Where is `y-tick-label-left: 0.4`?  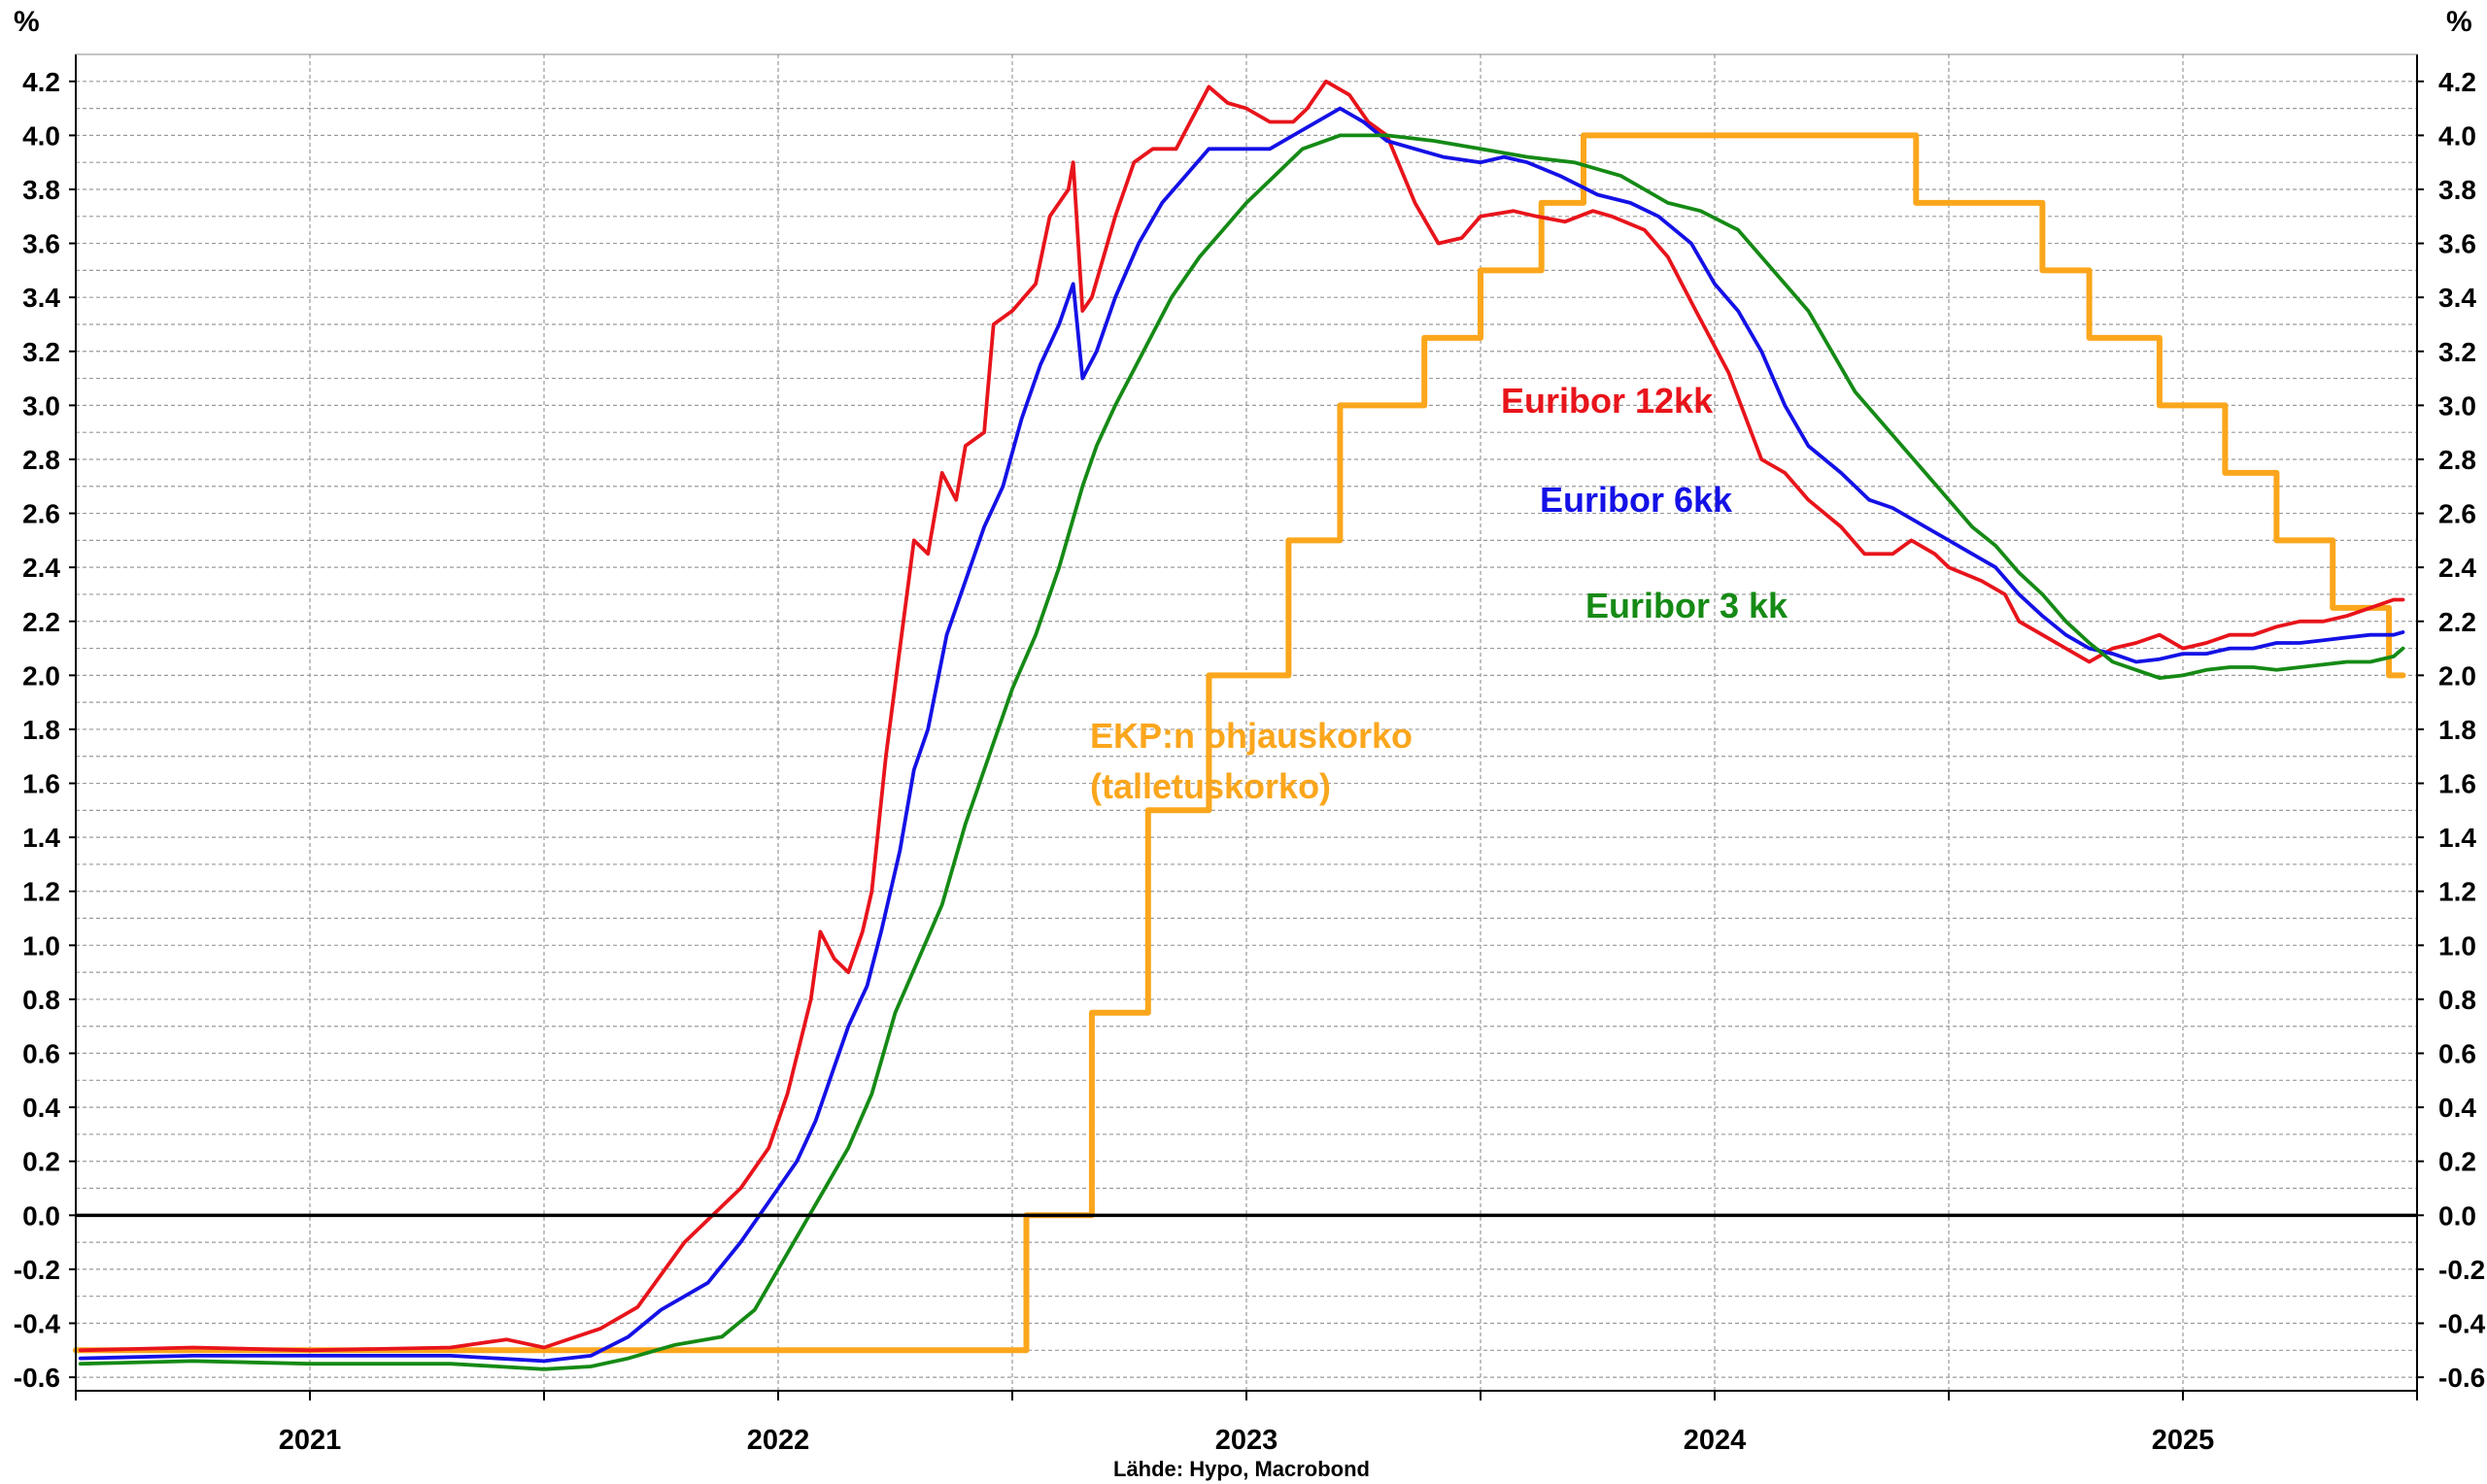
y-tick-label-left: 0.4 is located at coordinates (41, 1108).